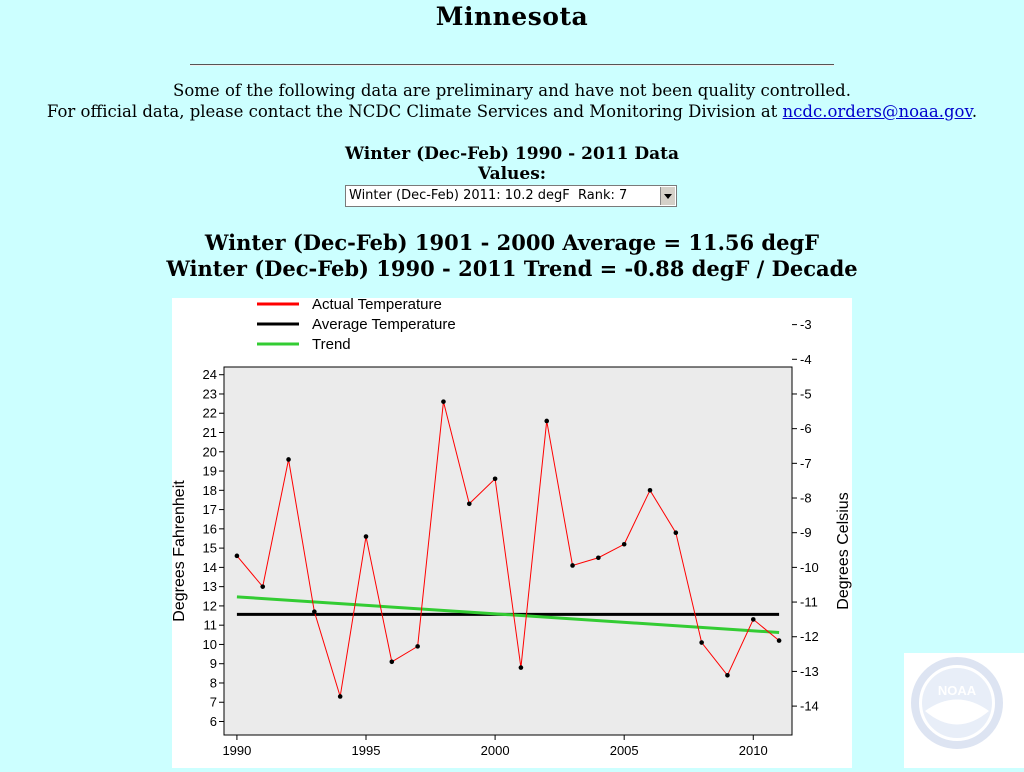 The height and width of the screenshot is (772, 1024). What do you see at coordinates (843, 550) in the screenshot?
I see `y-axis-label-right: Degrees Celsius` at bounding box center [843, 550].